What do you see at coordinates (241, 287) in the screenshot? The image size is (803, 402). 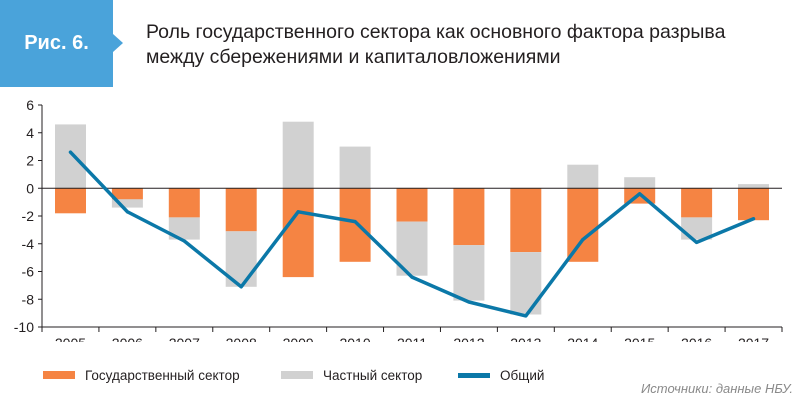 I see `point-total-2008` at bounding box center [241, 287].